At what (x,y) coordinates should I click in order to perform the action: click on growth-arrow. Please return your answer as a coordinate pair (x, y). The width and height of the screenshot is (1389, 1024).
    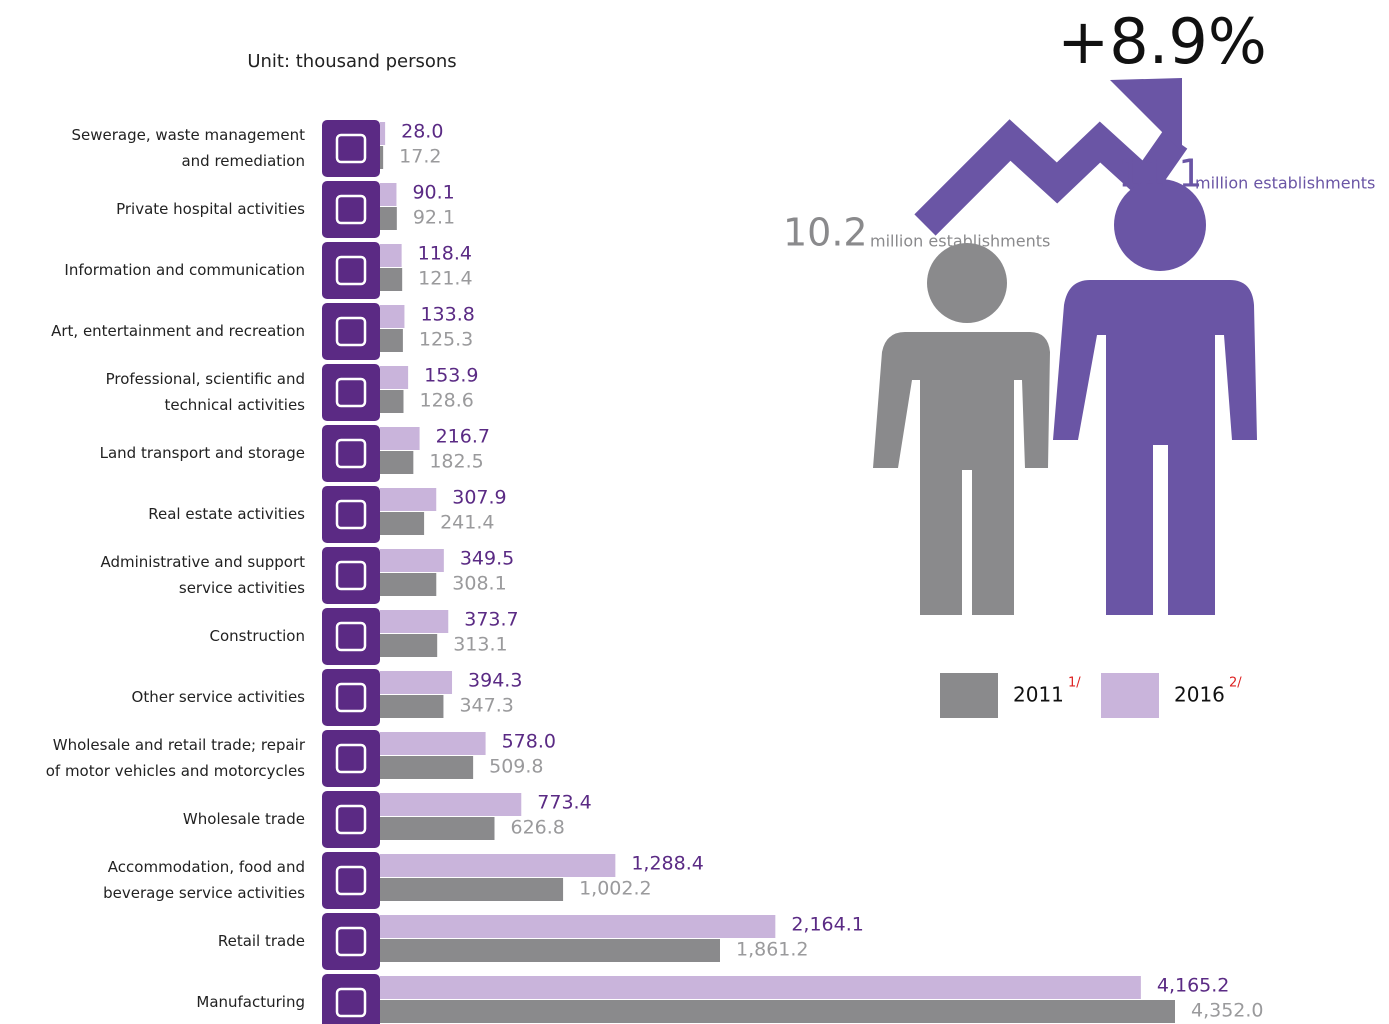
    Looking at the image, I should click on (1051, 177).